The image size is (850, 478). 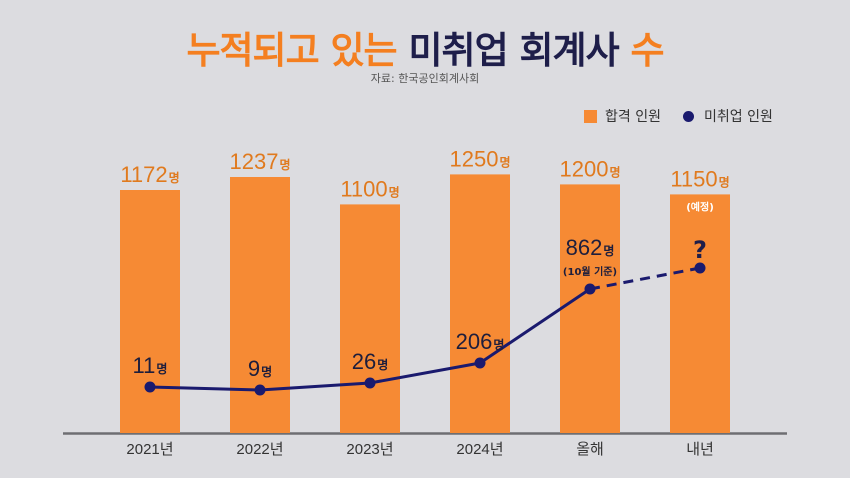 What do you see at coordinates (590, 168) in the screenshot?
I see `bar-value-label: 1200명` at bounding box center [590, 168].